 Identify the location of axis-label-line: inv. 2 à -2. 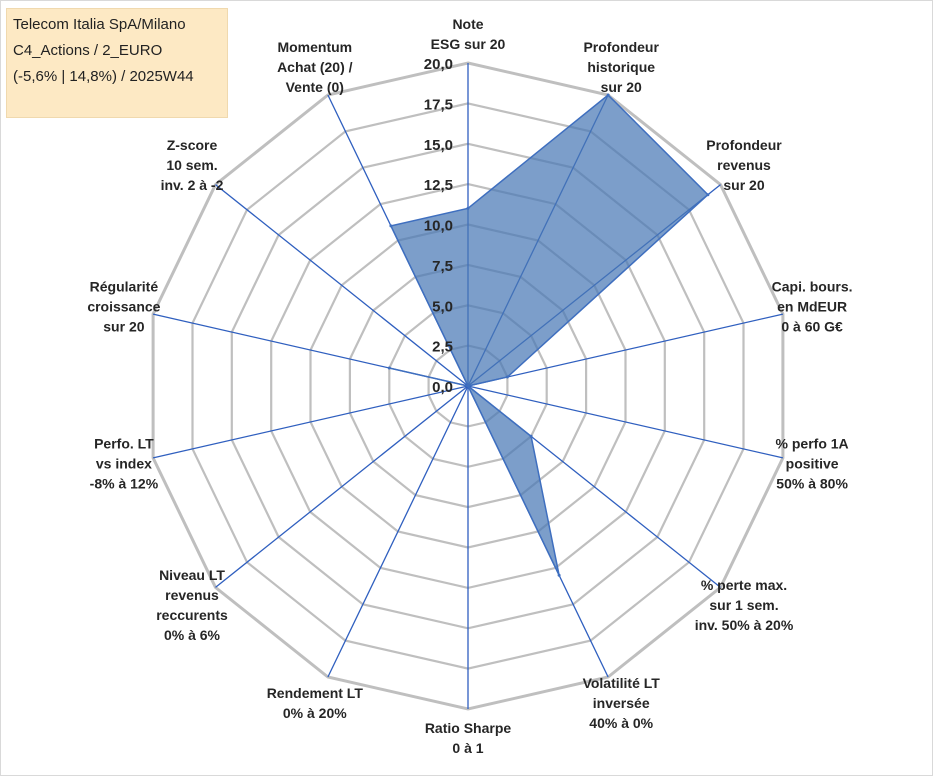
(192, 185).